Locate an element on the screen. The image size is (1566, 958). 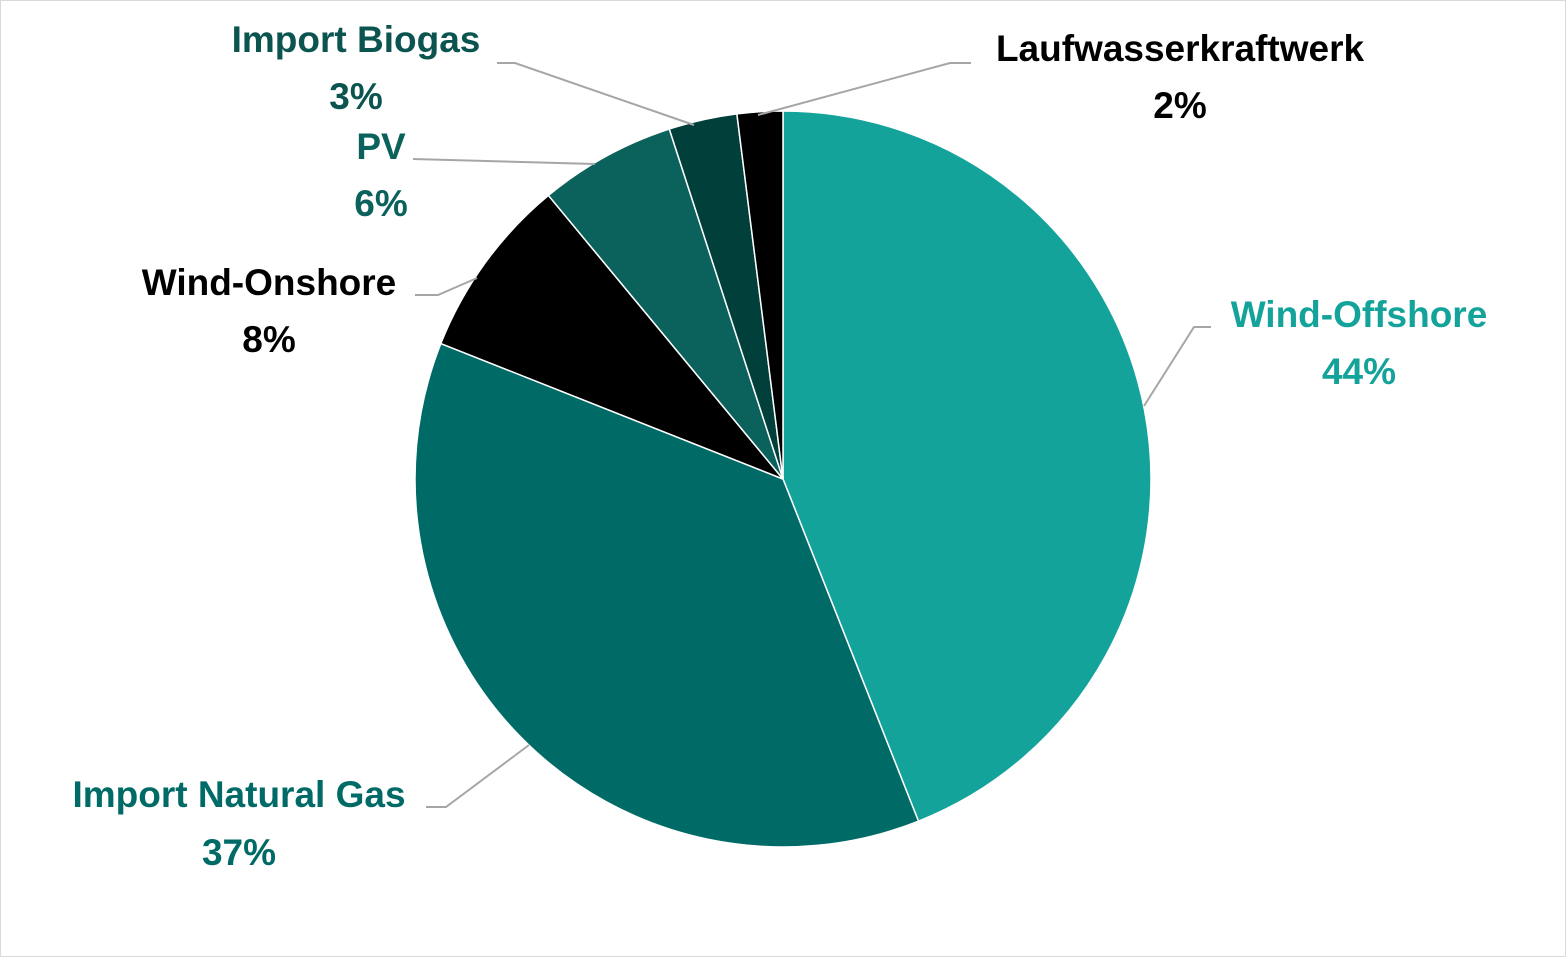
slice-name-label: Laufwasserkraftwerk is located at coordinates (1180, 48).